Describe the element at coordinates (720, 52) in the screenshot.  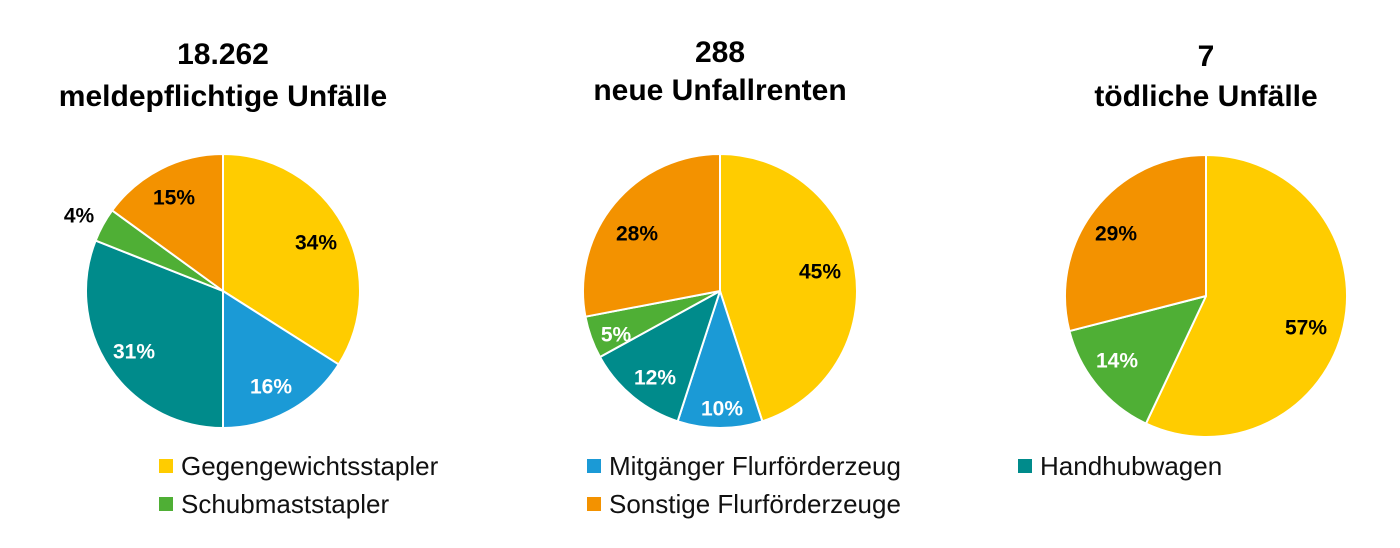
I see `chart-2-title-line-1: 288` at that location.